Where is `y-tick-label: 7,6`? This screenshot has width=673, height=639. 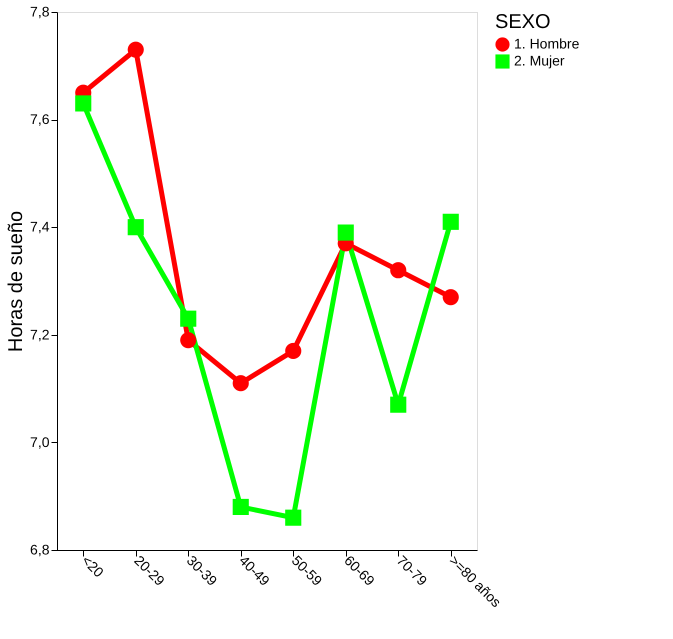 y-tick-label: 7,6 is located at coordinates (40, 119).